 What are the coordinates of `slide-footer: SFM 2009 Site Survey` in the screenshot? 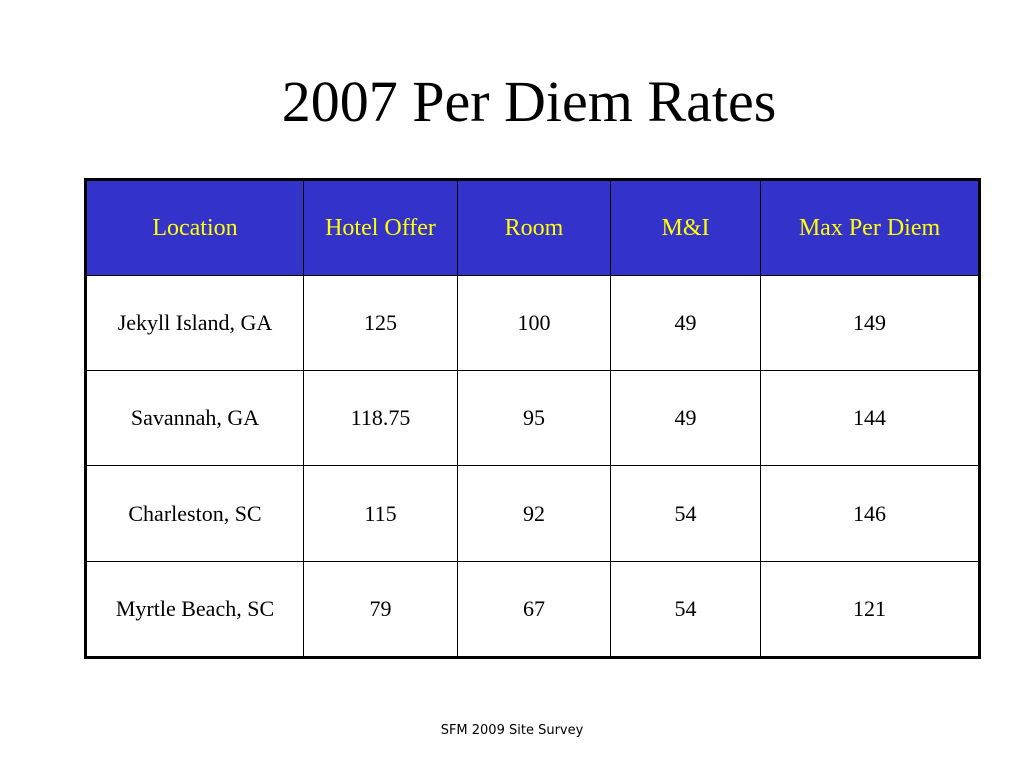 It's located at (512, 730).